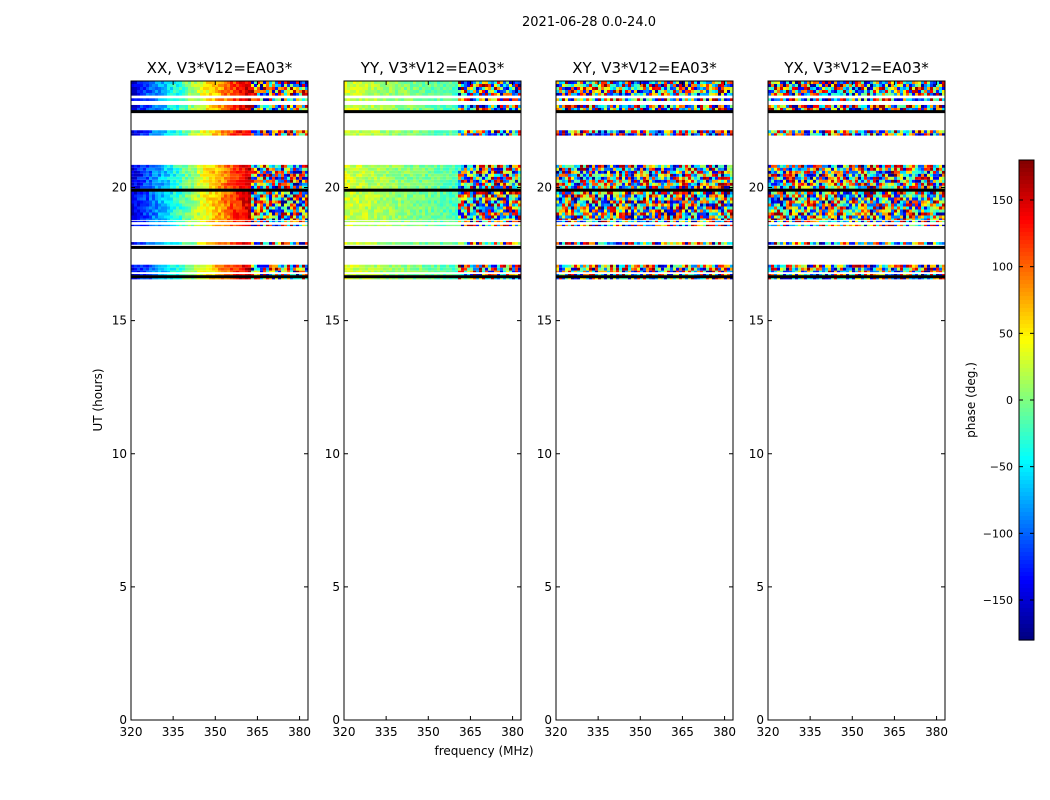 This screenshot has height=800, width=1050. I want to click on colorbar-tick-label: 100, so click(1002, 267).